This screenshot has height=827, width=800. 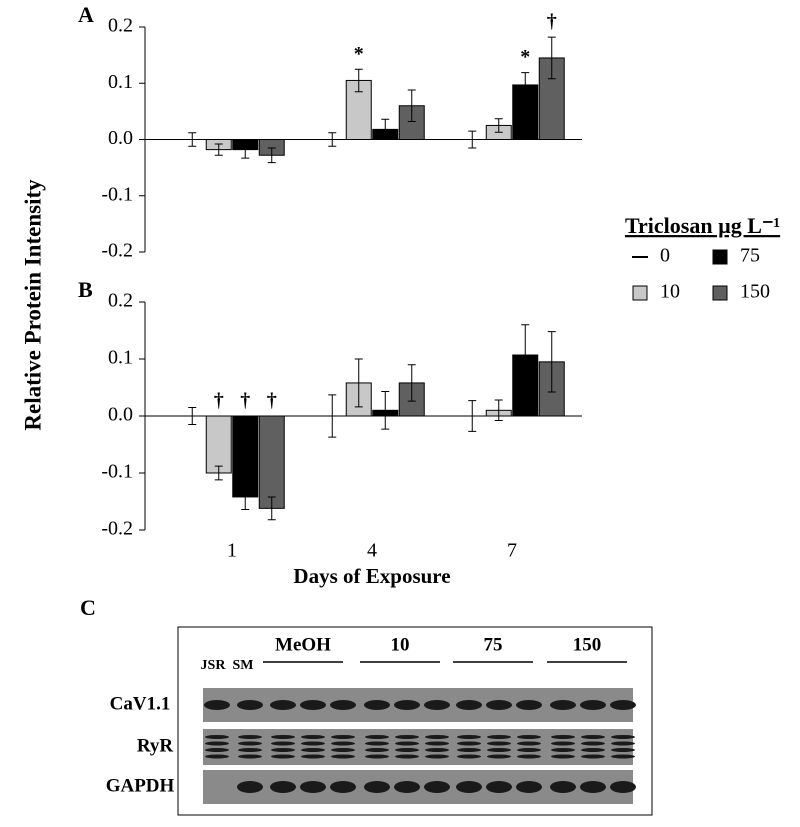 I want to click on legend-label: 0, so click(x=665, y=256).